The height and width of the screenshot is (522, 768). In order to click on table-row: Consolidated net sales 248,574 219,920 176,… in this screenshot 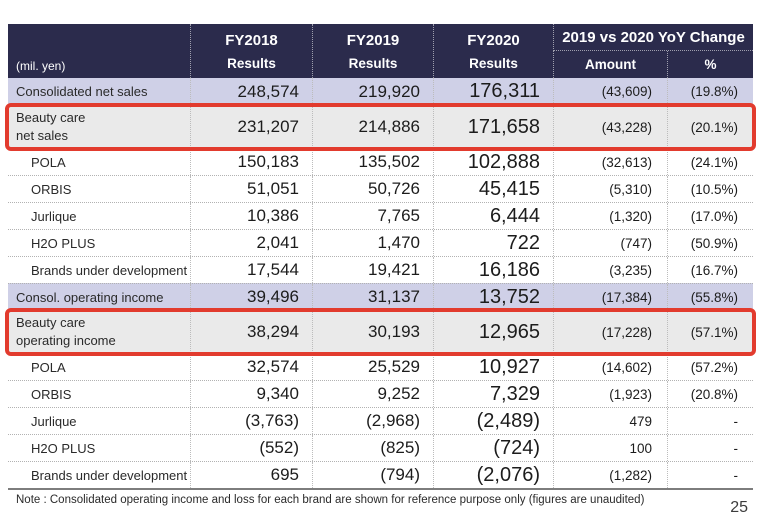, I will do `click(380, 91)`.